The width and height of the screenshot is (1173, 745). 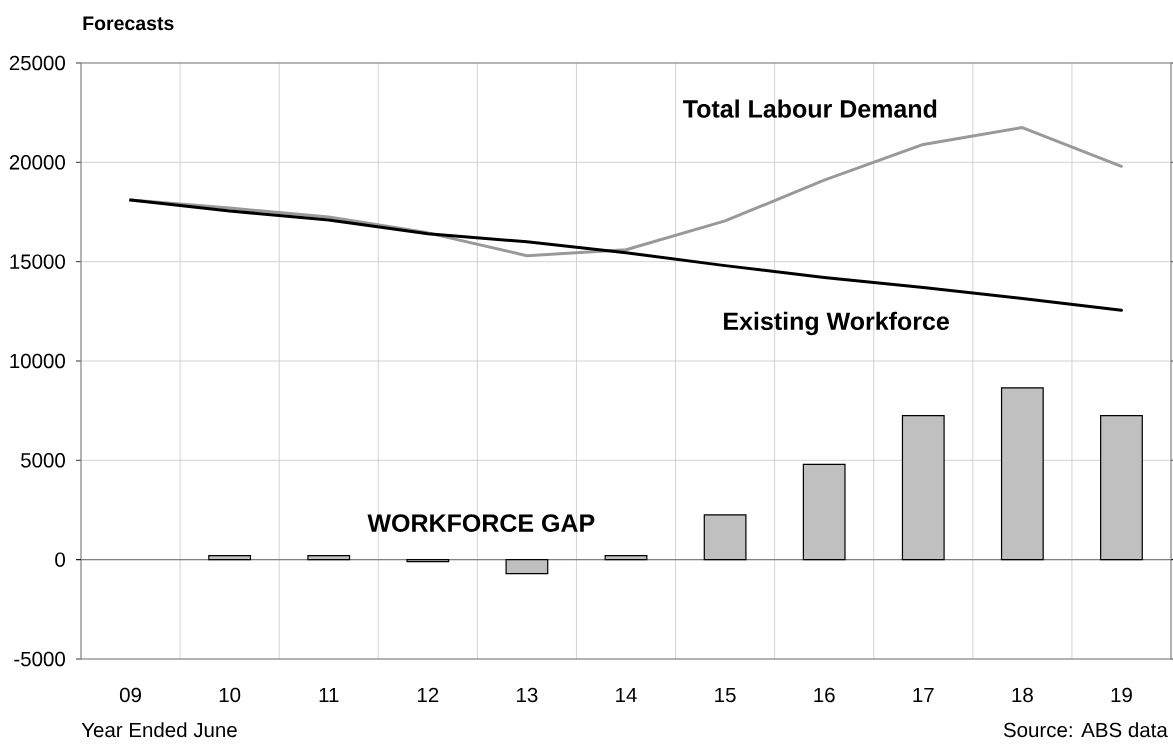 I want to click on x-tick-label: 17, so click(x=923, y=694).